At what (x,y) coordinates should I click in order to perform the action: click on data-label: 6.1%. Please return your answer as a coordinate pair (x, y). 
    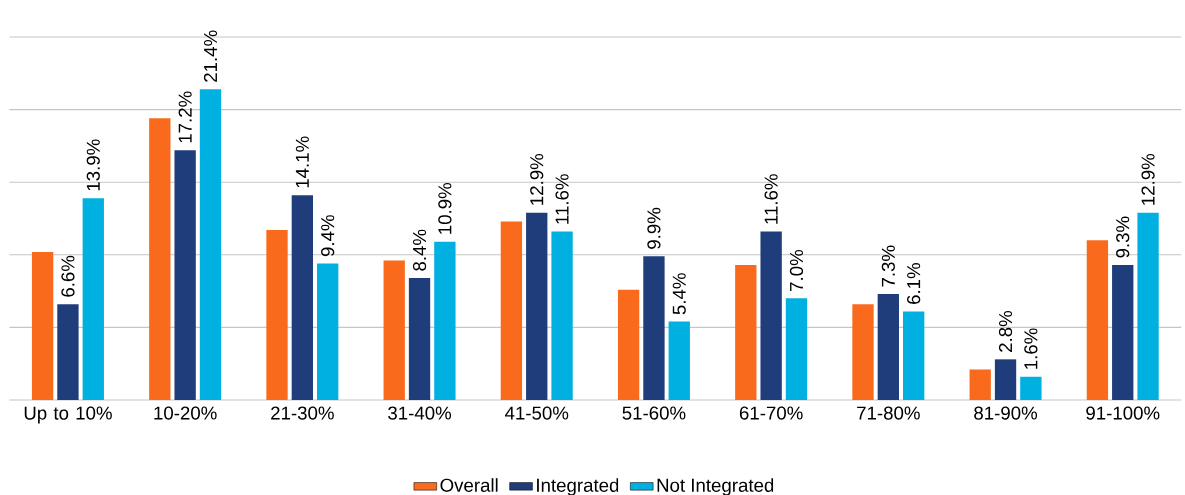
    Looking at the image, I should click on (914, 283).